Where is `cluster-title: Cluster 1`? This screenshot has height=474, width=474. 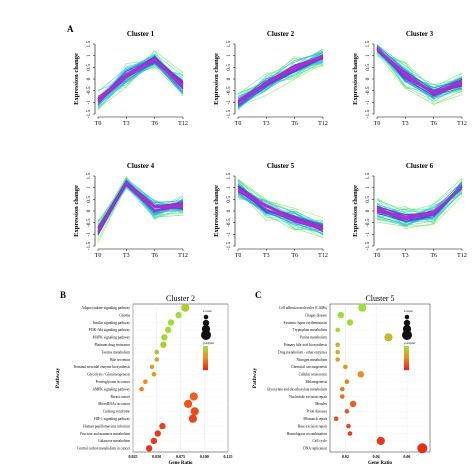
cluster-title: Cluster 1 is located at coordinates (141, 34).